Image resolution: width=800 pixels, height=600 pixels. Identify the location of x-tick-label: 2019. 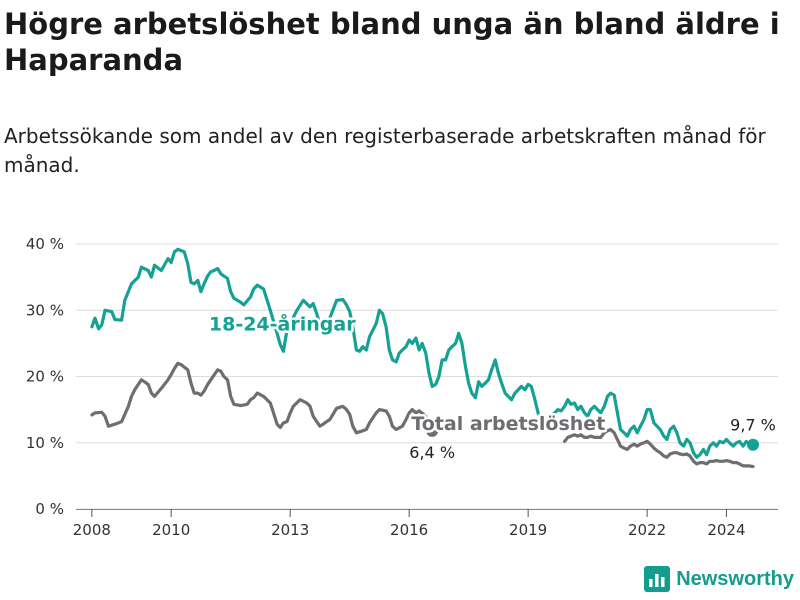
(528, 530).